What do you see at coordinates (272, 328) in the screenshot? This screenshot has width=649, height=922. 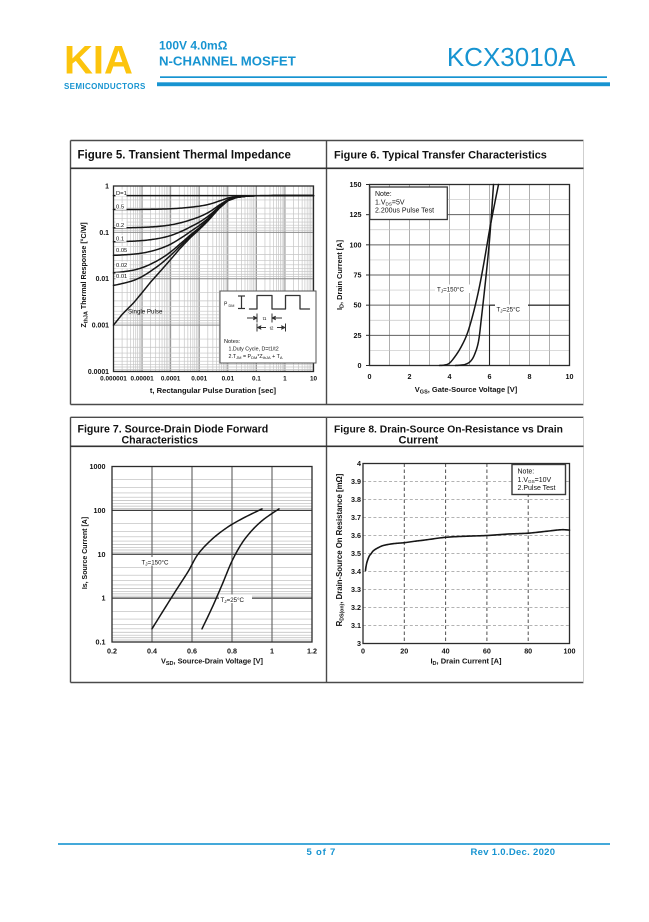 I see `svg-text: t2` at bounding box center [272, 328].